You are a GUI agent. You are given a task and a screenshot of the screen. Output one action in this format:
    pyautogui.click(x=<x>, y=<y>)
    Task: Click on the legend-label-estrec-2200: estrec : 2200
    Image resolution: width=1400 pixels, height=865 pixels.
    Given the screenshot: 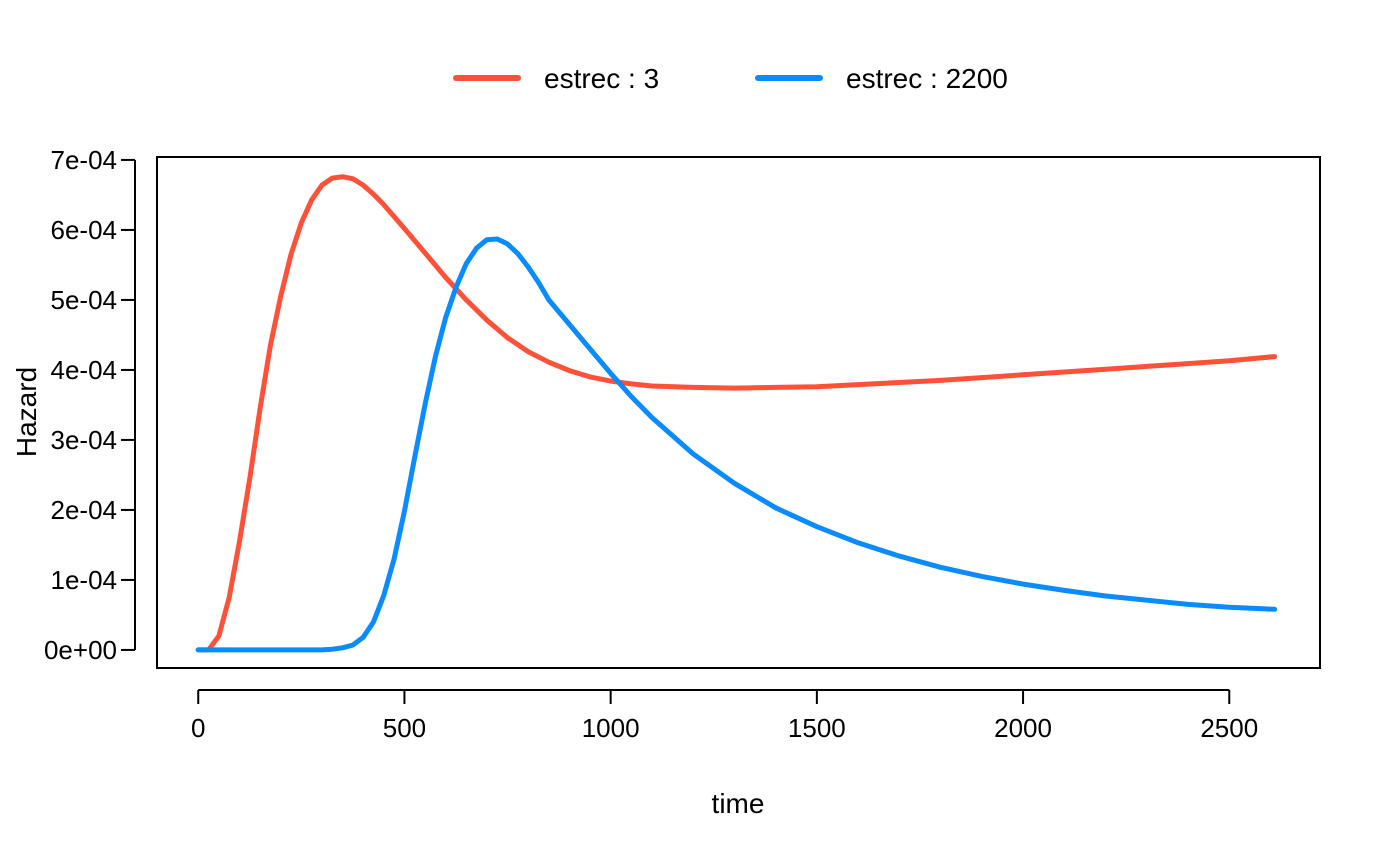 What is the action you would take?
    pyautogui.click(x=927, y=78)
    